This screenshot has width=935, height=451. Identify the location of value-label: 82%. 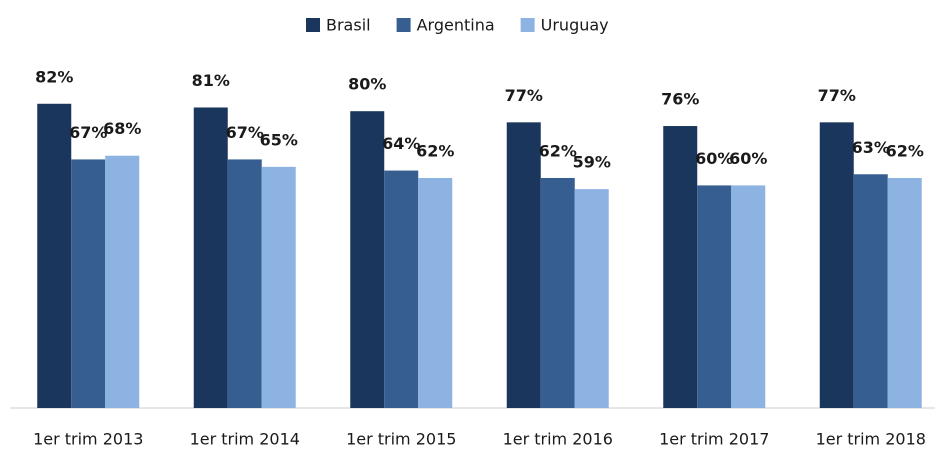
(54, 76).